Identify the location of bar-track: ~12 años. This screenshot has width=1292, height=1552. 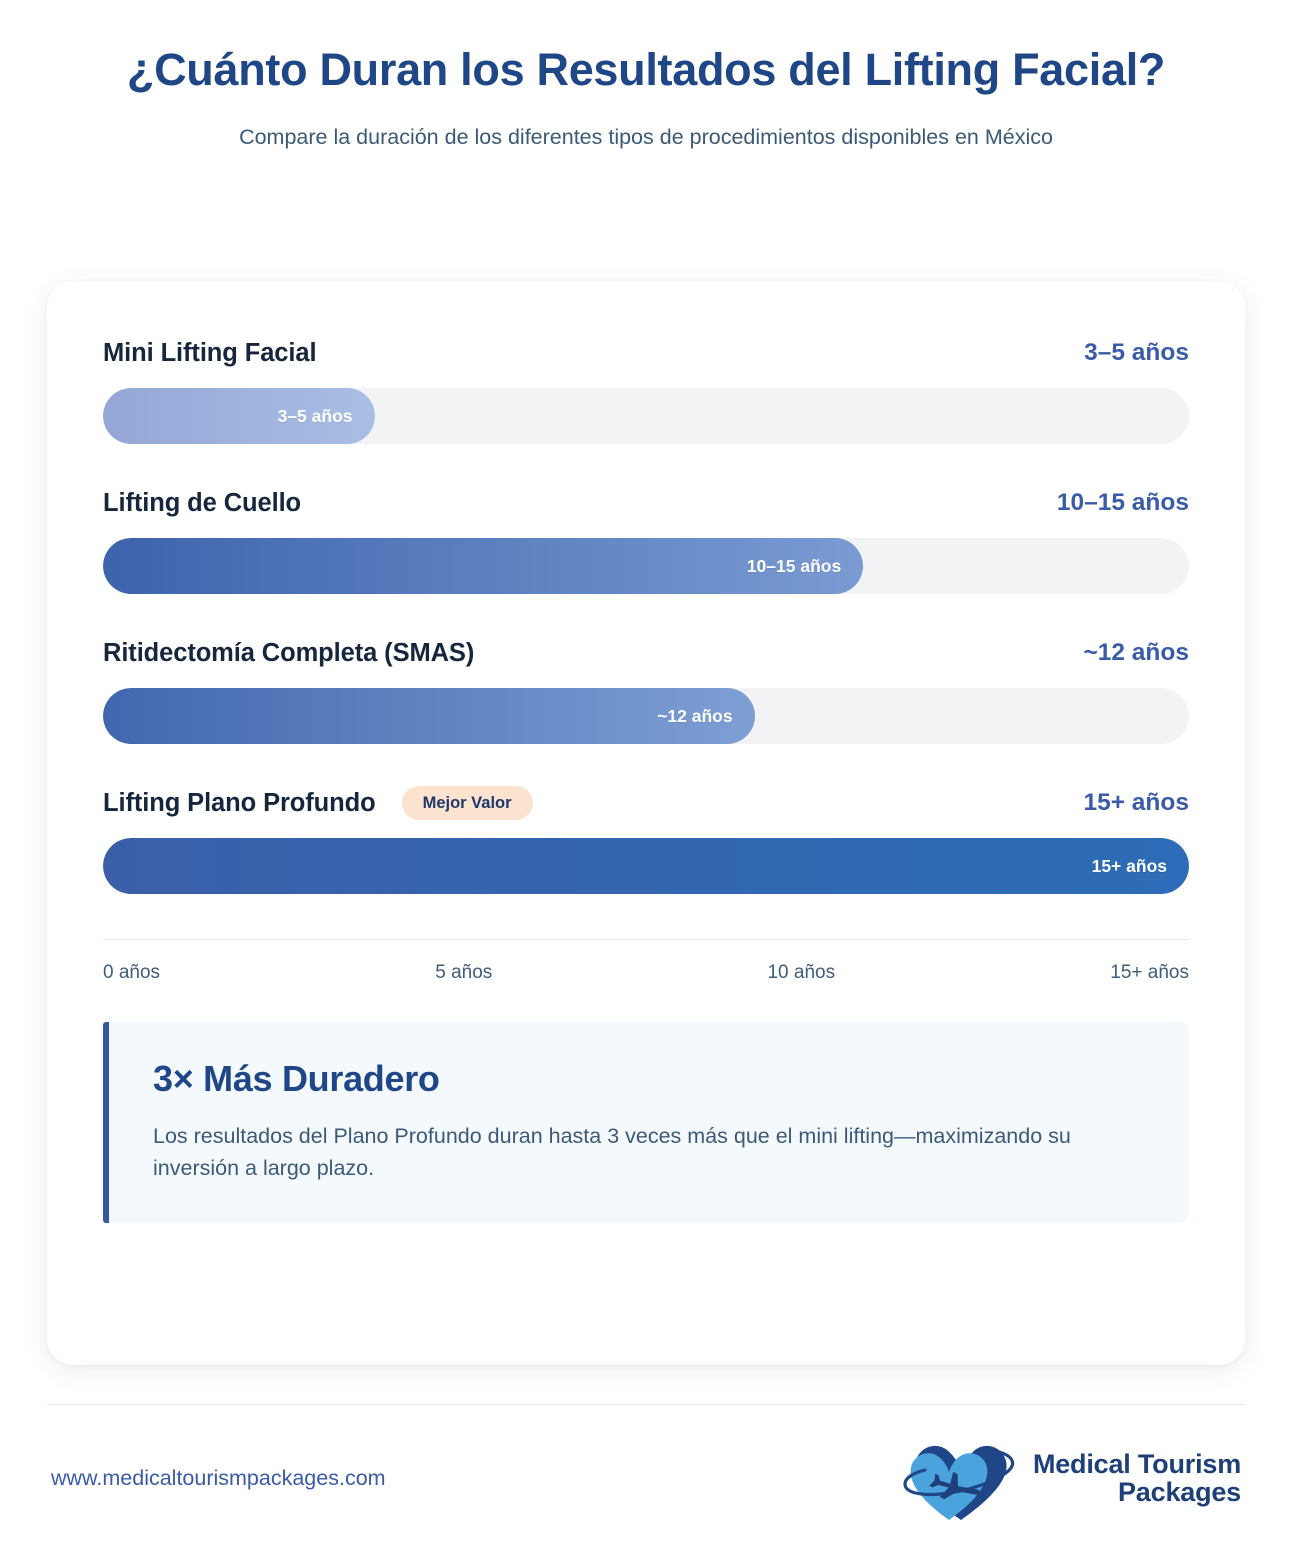
(646, 716).